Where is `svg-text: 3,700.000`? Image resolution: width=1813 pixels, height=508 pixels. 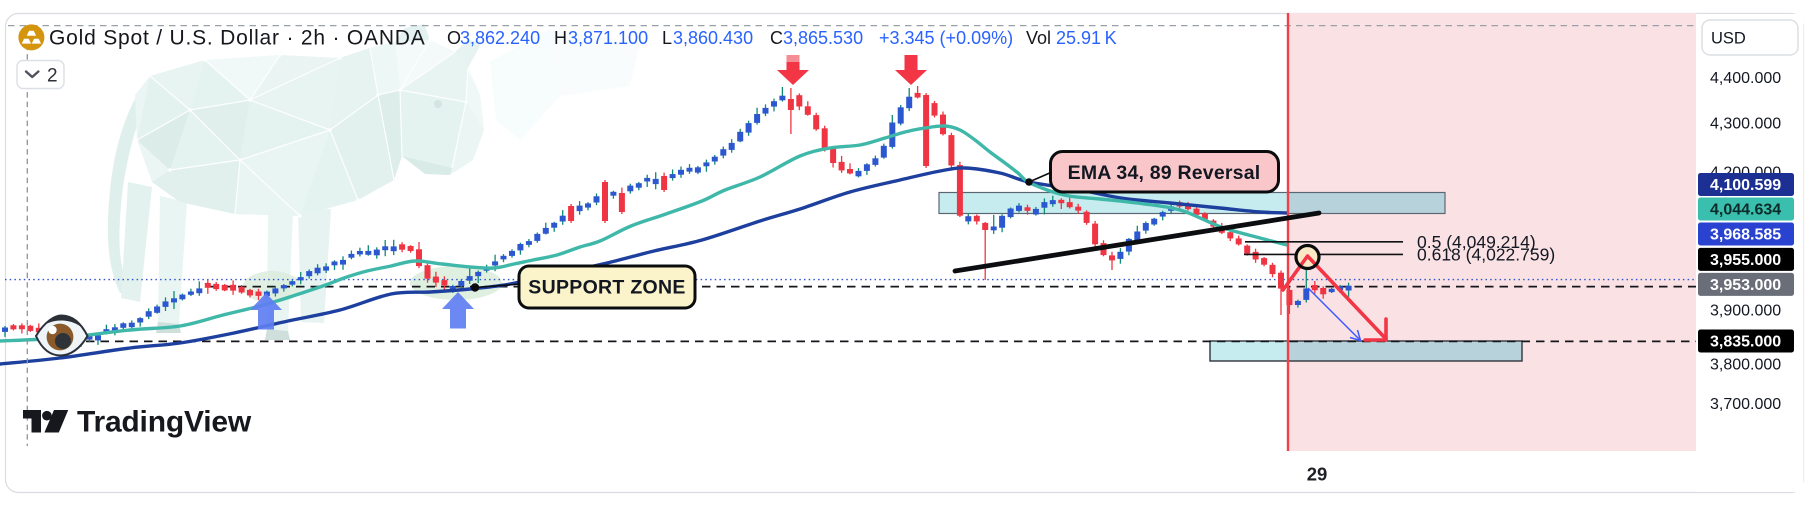
svg-text: 3,700.000 is located at coordinates (1745, 404).